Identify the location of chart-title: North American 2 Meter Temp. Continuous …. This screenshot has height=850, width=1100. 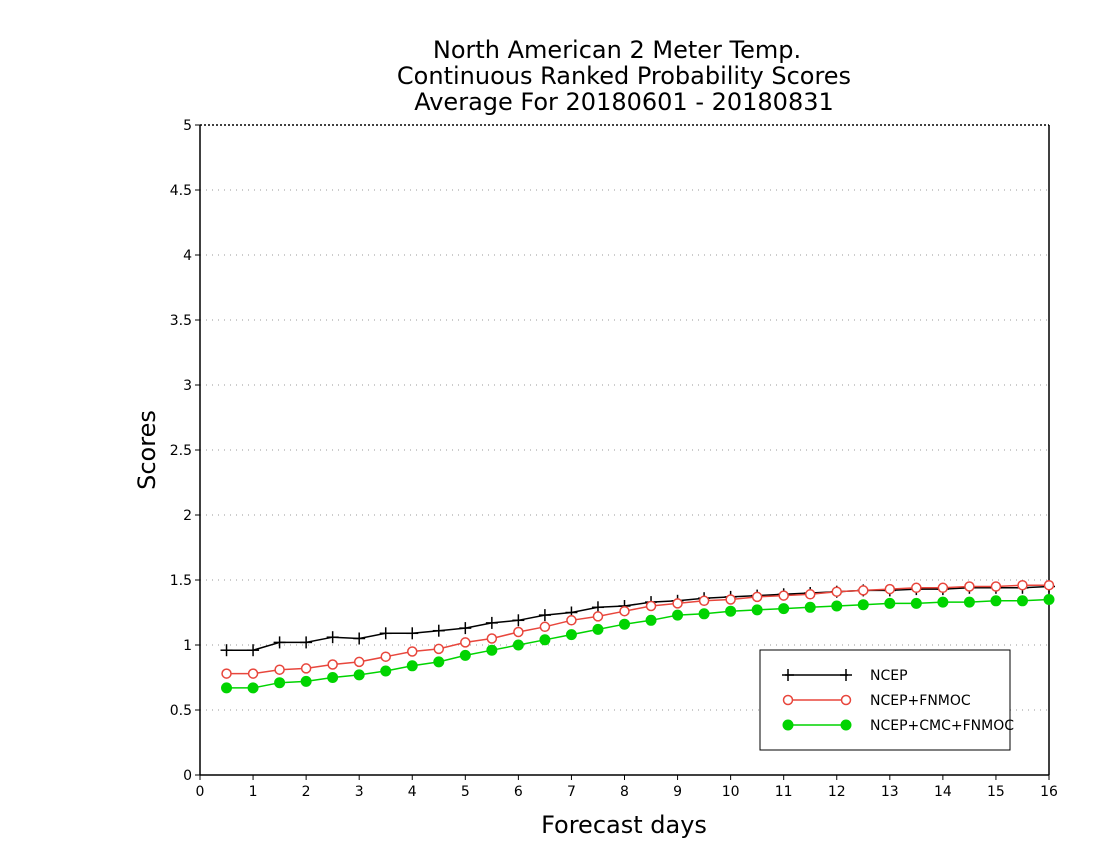
(624, 76).